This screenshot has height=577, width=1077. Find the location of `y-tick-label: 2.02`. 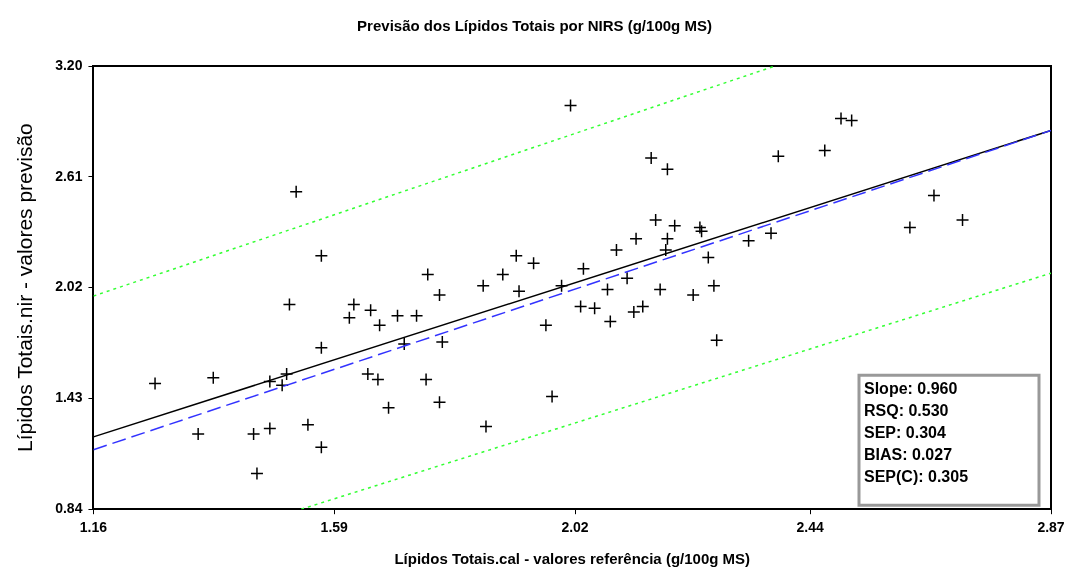

y-tick-label: 2.02 is located at coordinates (69, 286).